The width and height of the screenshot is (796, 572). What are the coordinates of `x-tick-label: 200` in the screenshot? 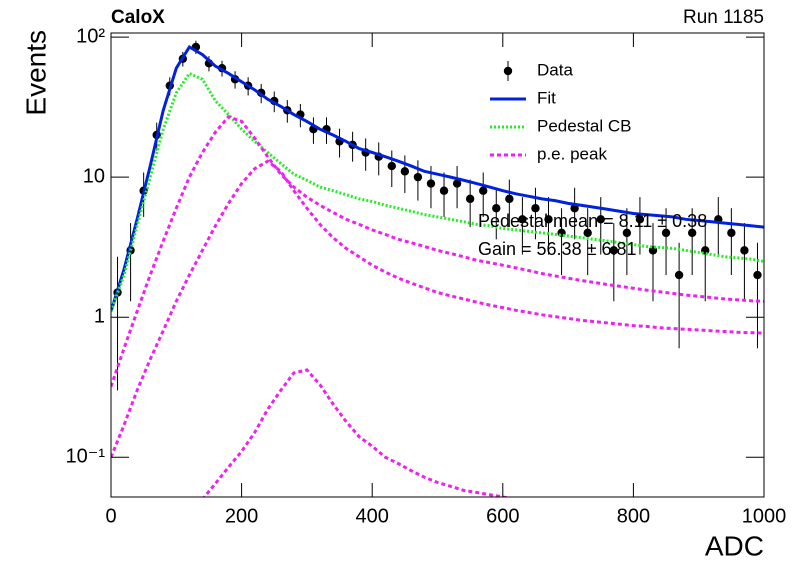 It's located at (241, 516).